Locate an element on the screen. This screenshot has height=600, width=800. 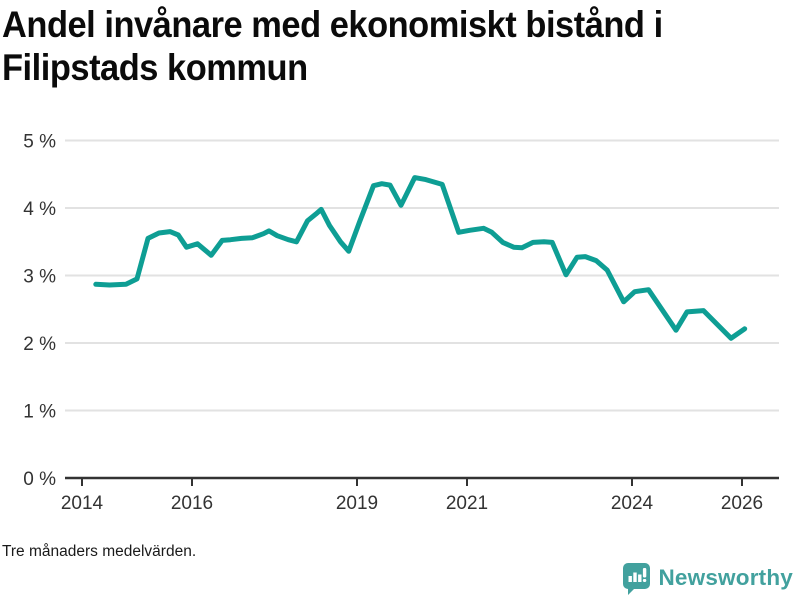
y-axis-label: 0 % is located at coordinates (39, 479).